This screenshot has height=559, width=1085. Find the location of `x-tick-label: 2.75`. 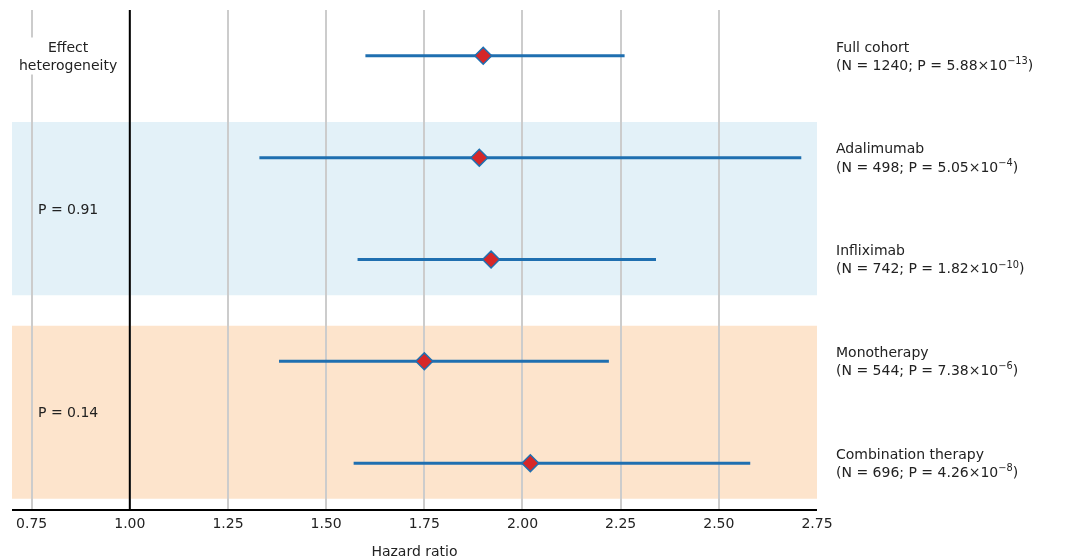

x-tick-label: 2.75 is located at coordinates (817, 522).